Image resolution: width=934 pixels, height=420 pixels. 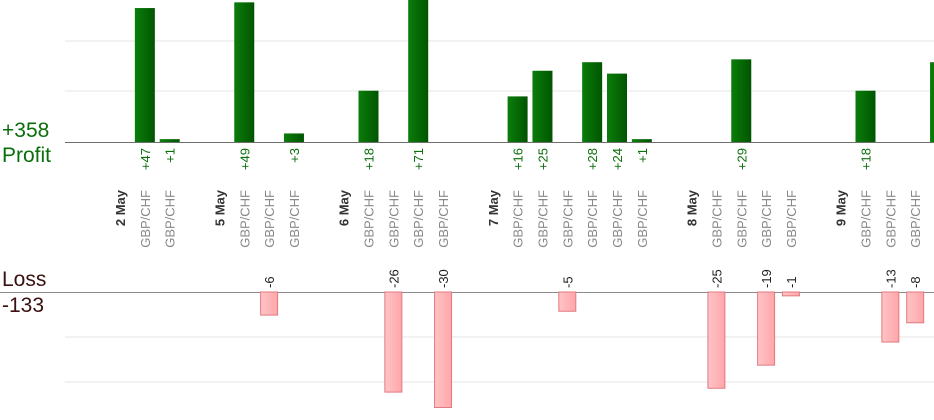 What do you see at coordinates (617, 159) in the screenshot?
I see `profit-value-label: +24` at bounding box center [617, 159].